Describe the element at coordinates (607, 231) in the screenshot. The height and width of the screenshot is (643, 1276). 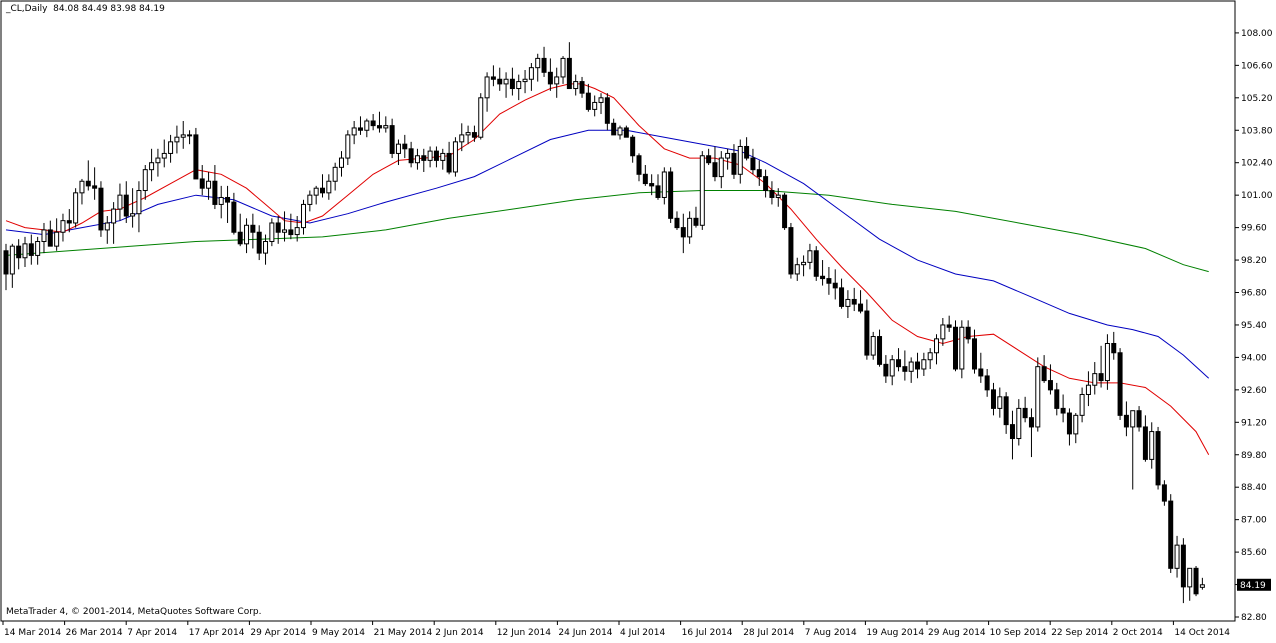
I see `ma-slow-line` at that location.